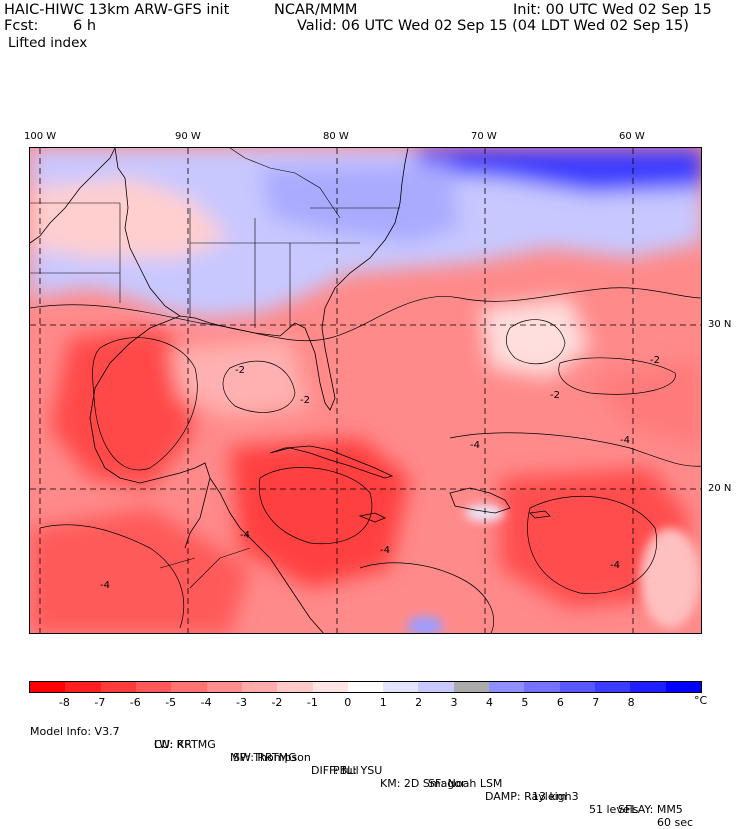 The height and width of the screenshot is (829, 740). I want to click on colorbar-tick-label: -6, so click(135, 702).